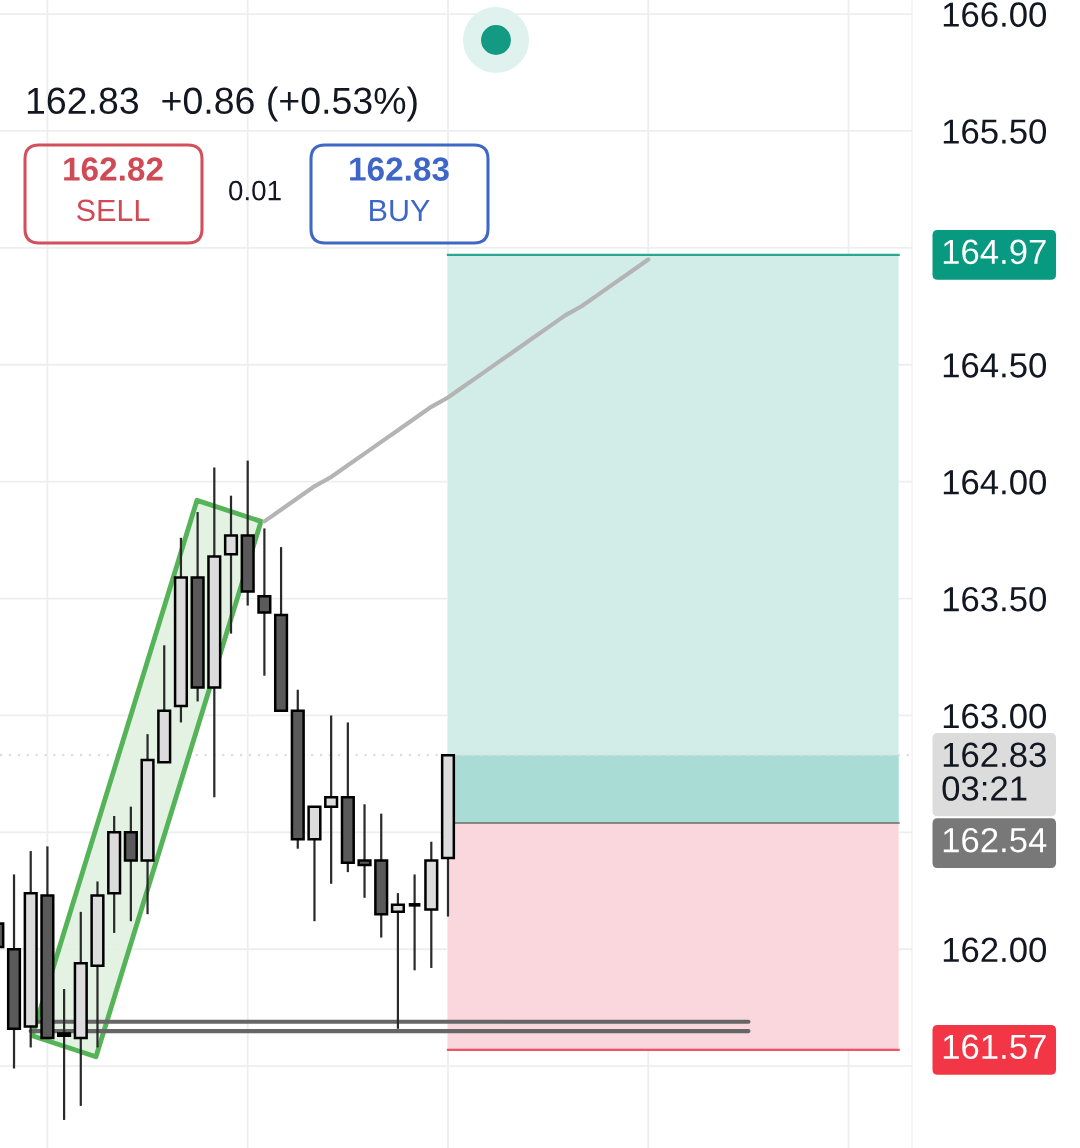 The height and width of the screenshot is (1148, 1080). I want to click on y-tick-label: 162.00, so click(995, 950).